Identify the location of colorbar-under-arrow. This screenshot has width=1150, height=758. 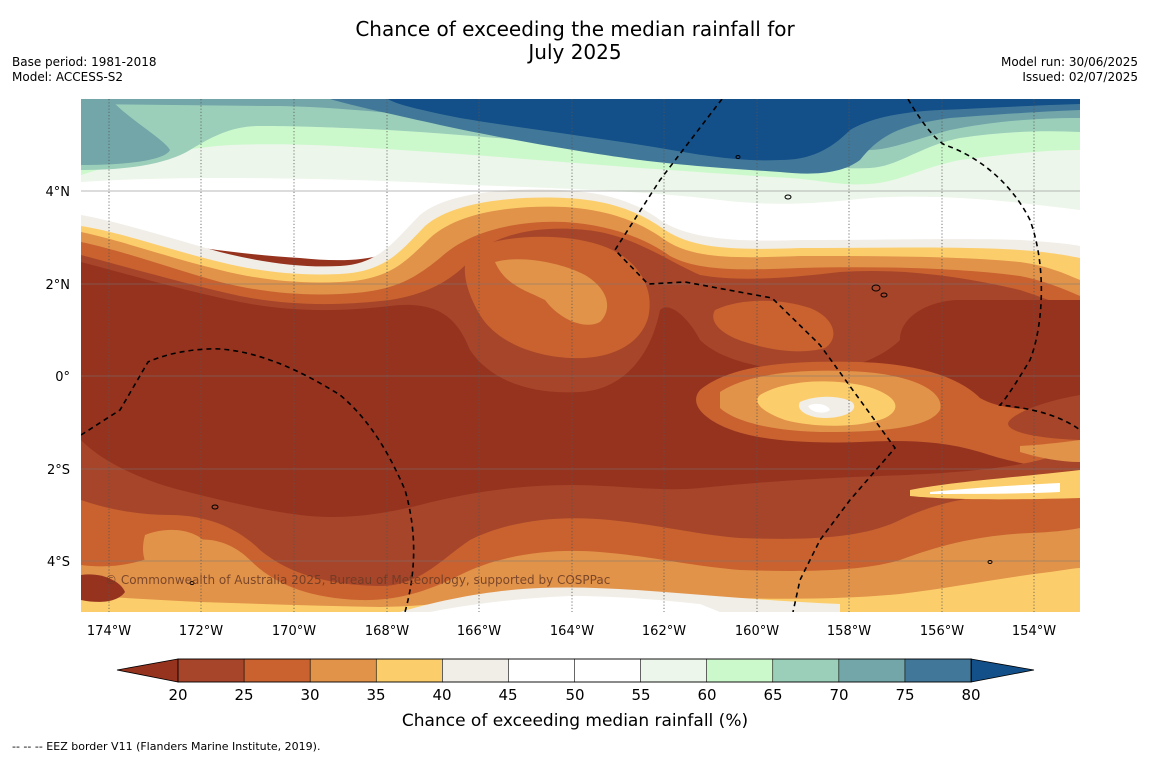
(147, 670).